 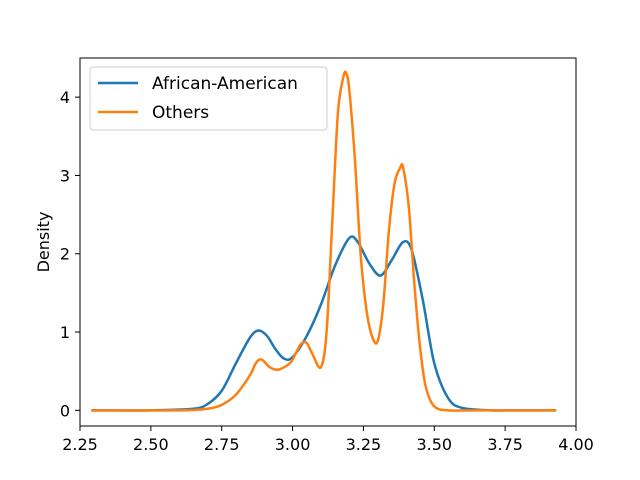 I want to click on legend-label-others: Others, so click(x=180, y=113).